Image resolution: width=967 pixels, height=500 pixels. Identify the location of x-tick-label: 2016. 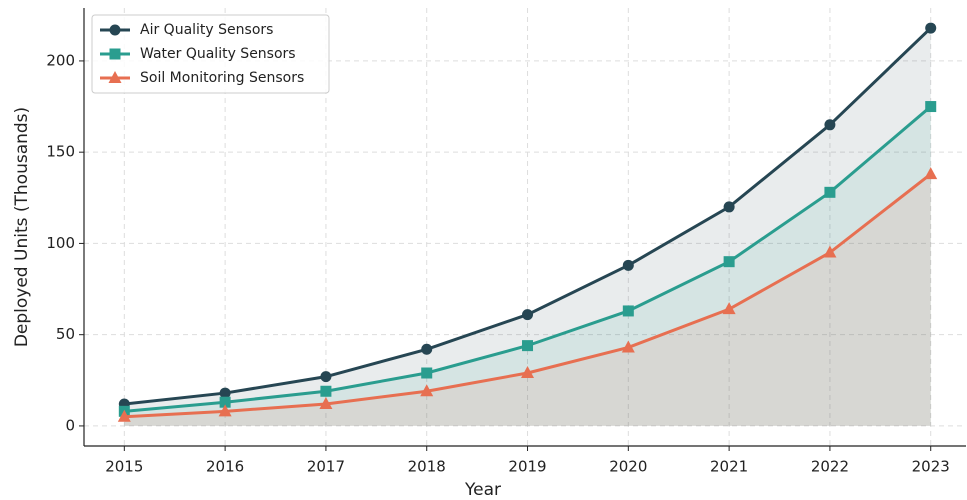
(225, 467).